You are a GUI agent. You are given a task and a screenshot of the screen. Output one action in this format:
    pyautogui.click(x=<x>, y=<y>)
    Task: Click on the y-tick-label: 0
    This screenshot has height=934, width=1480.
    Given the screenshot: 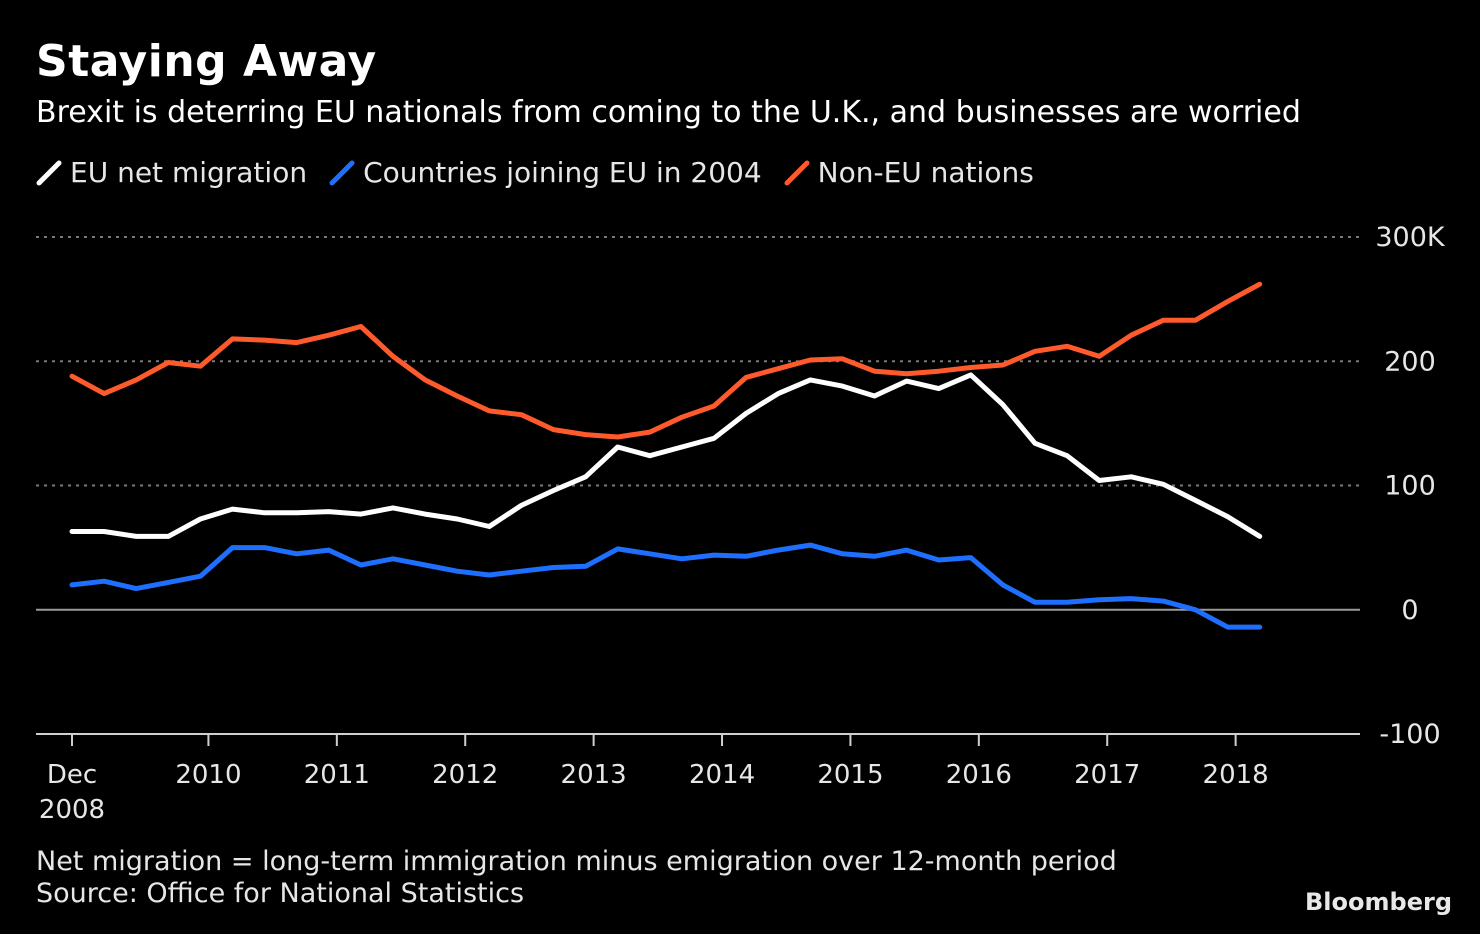 What is the action you would take?
    pyautogui.click(x=1409, y=610)
    